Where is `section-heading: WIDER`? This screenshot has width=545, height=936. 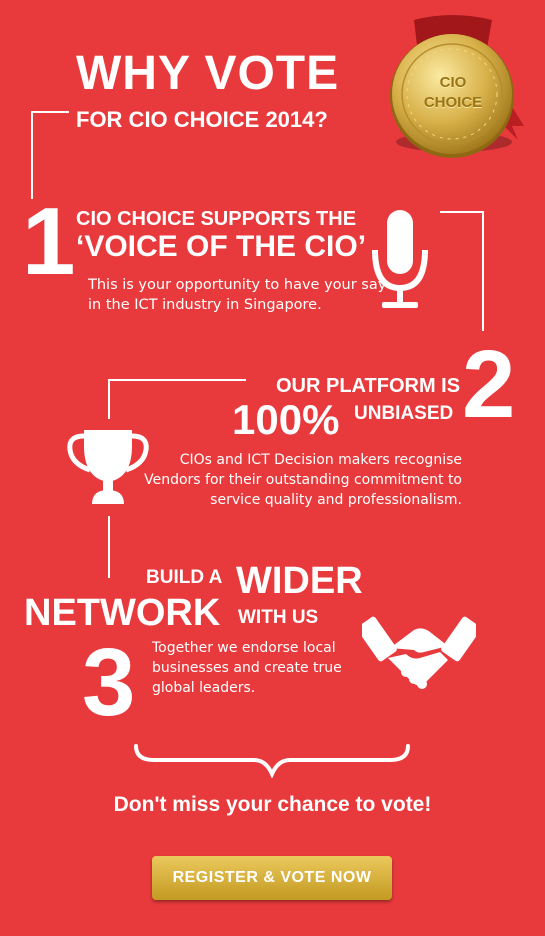 section-heading: WIDER is located at coordinates (299, 581).